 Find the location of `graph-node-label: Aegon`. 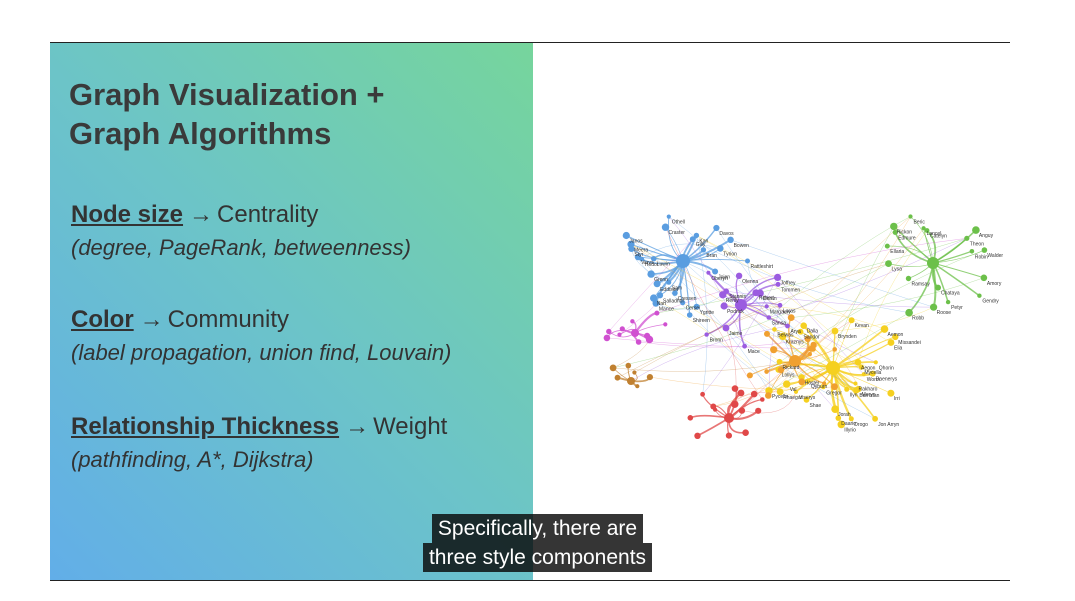

graph-node-label: Aegon is located at coordinates (868, 368).